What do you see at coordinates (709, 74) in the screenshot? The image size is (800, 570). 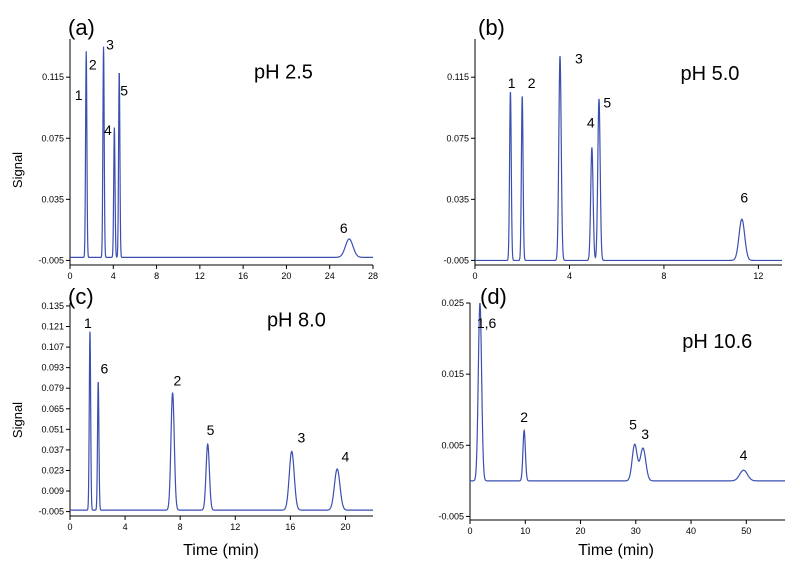 I see `panel-b-ph-label: pH 5.0` at bounding box center [709, 74].